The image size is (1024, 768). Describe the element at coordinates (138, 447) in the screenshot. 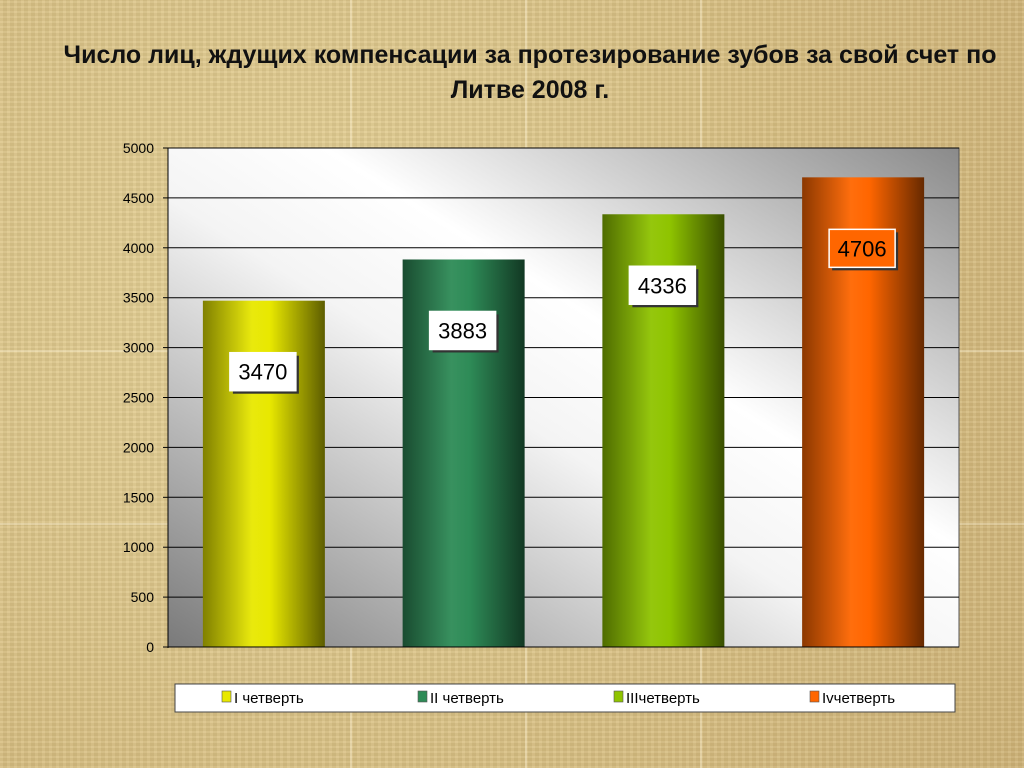

I see `y-tick-label: 2000` at that location.